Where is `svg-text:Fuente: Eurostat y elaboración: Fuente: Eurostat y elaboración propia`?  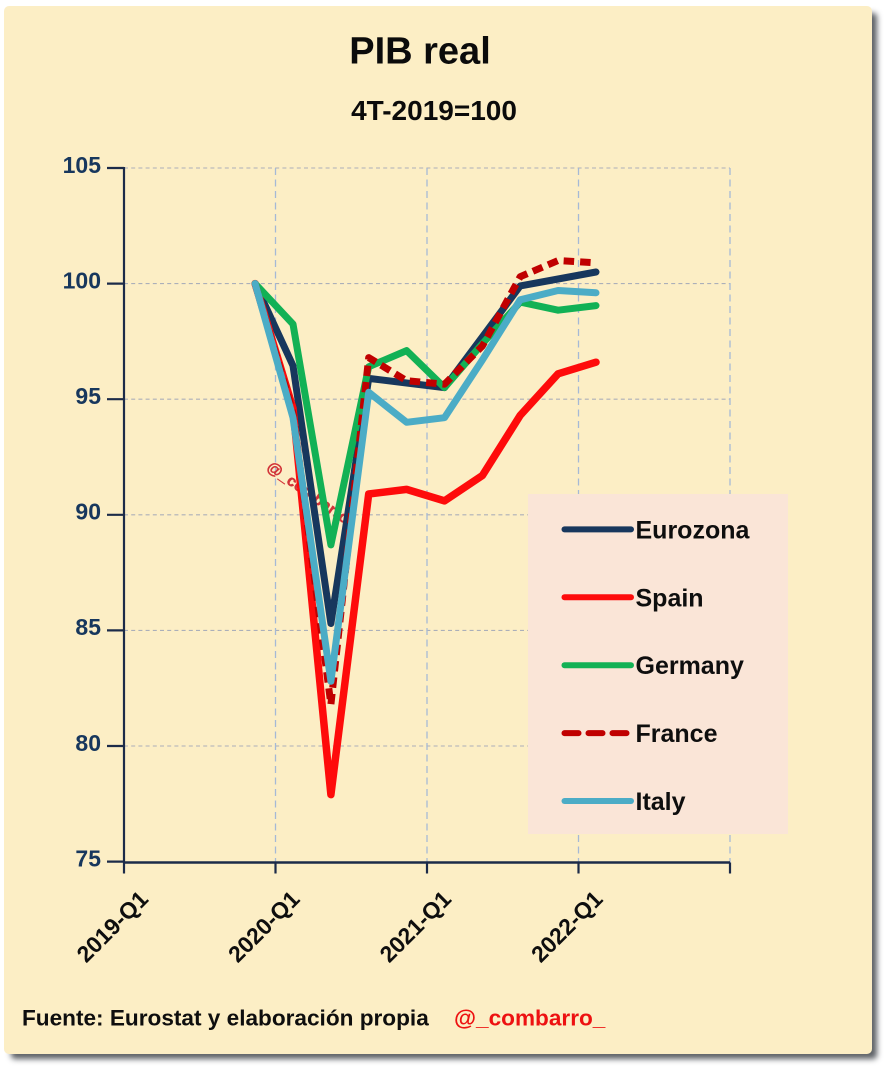
svg-text:Fuente: Eurostat y elaboración: Fuente: Eurostat y elaboración propia is located at coordinates (225, 1018).